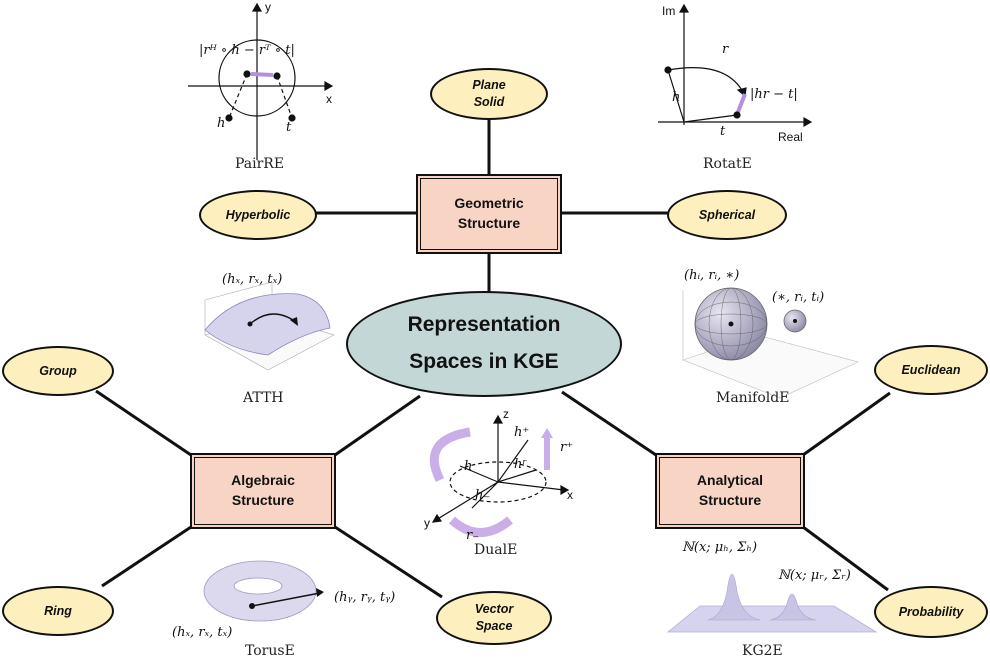 The image size is (990, 661). Describe the element at coordinates (468, 466) in the screenshot. I see `duale-h-label: h` at that location.